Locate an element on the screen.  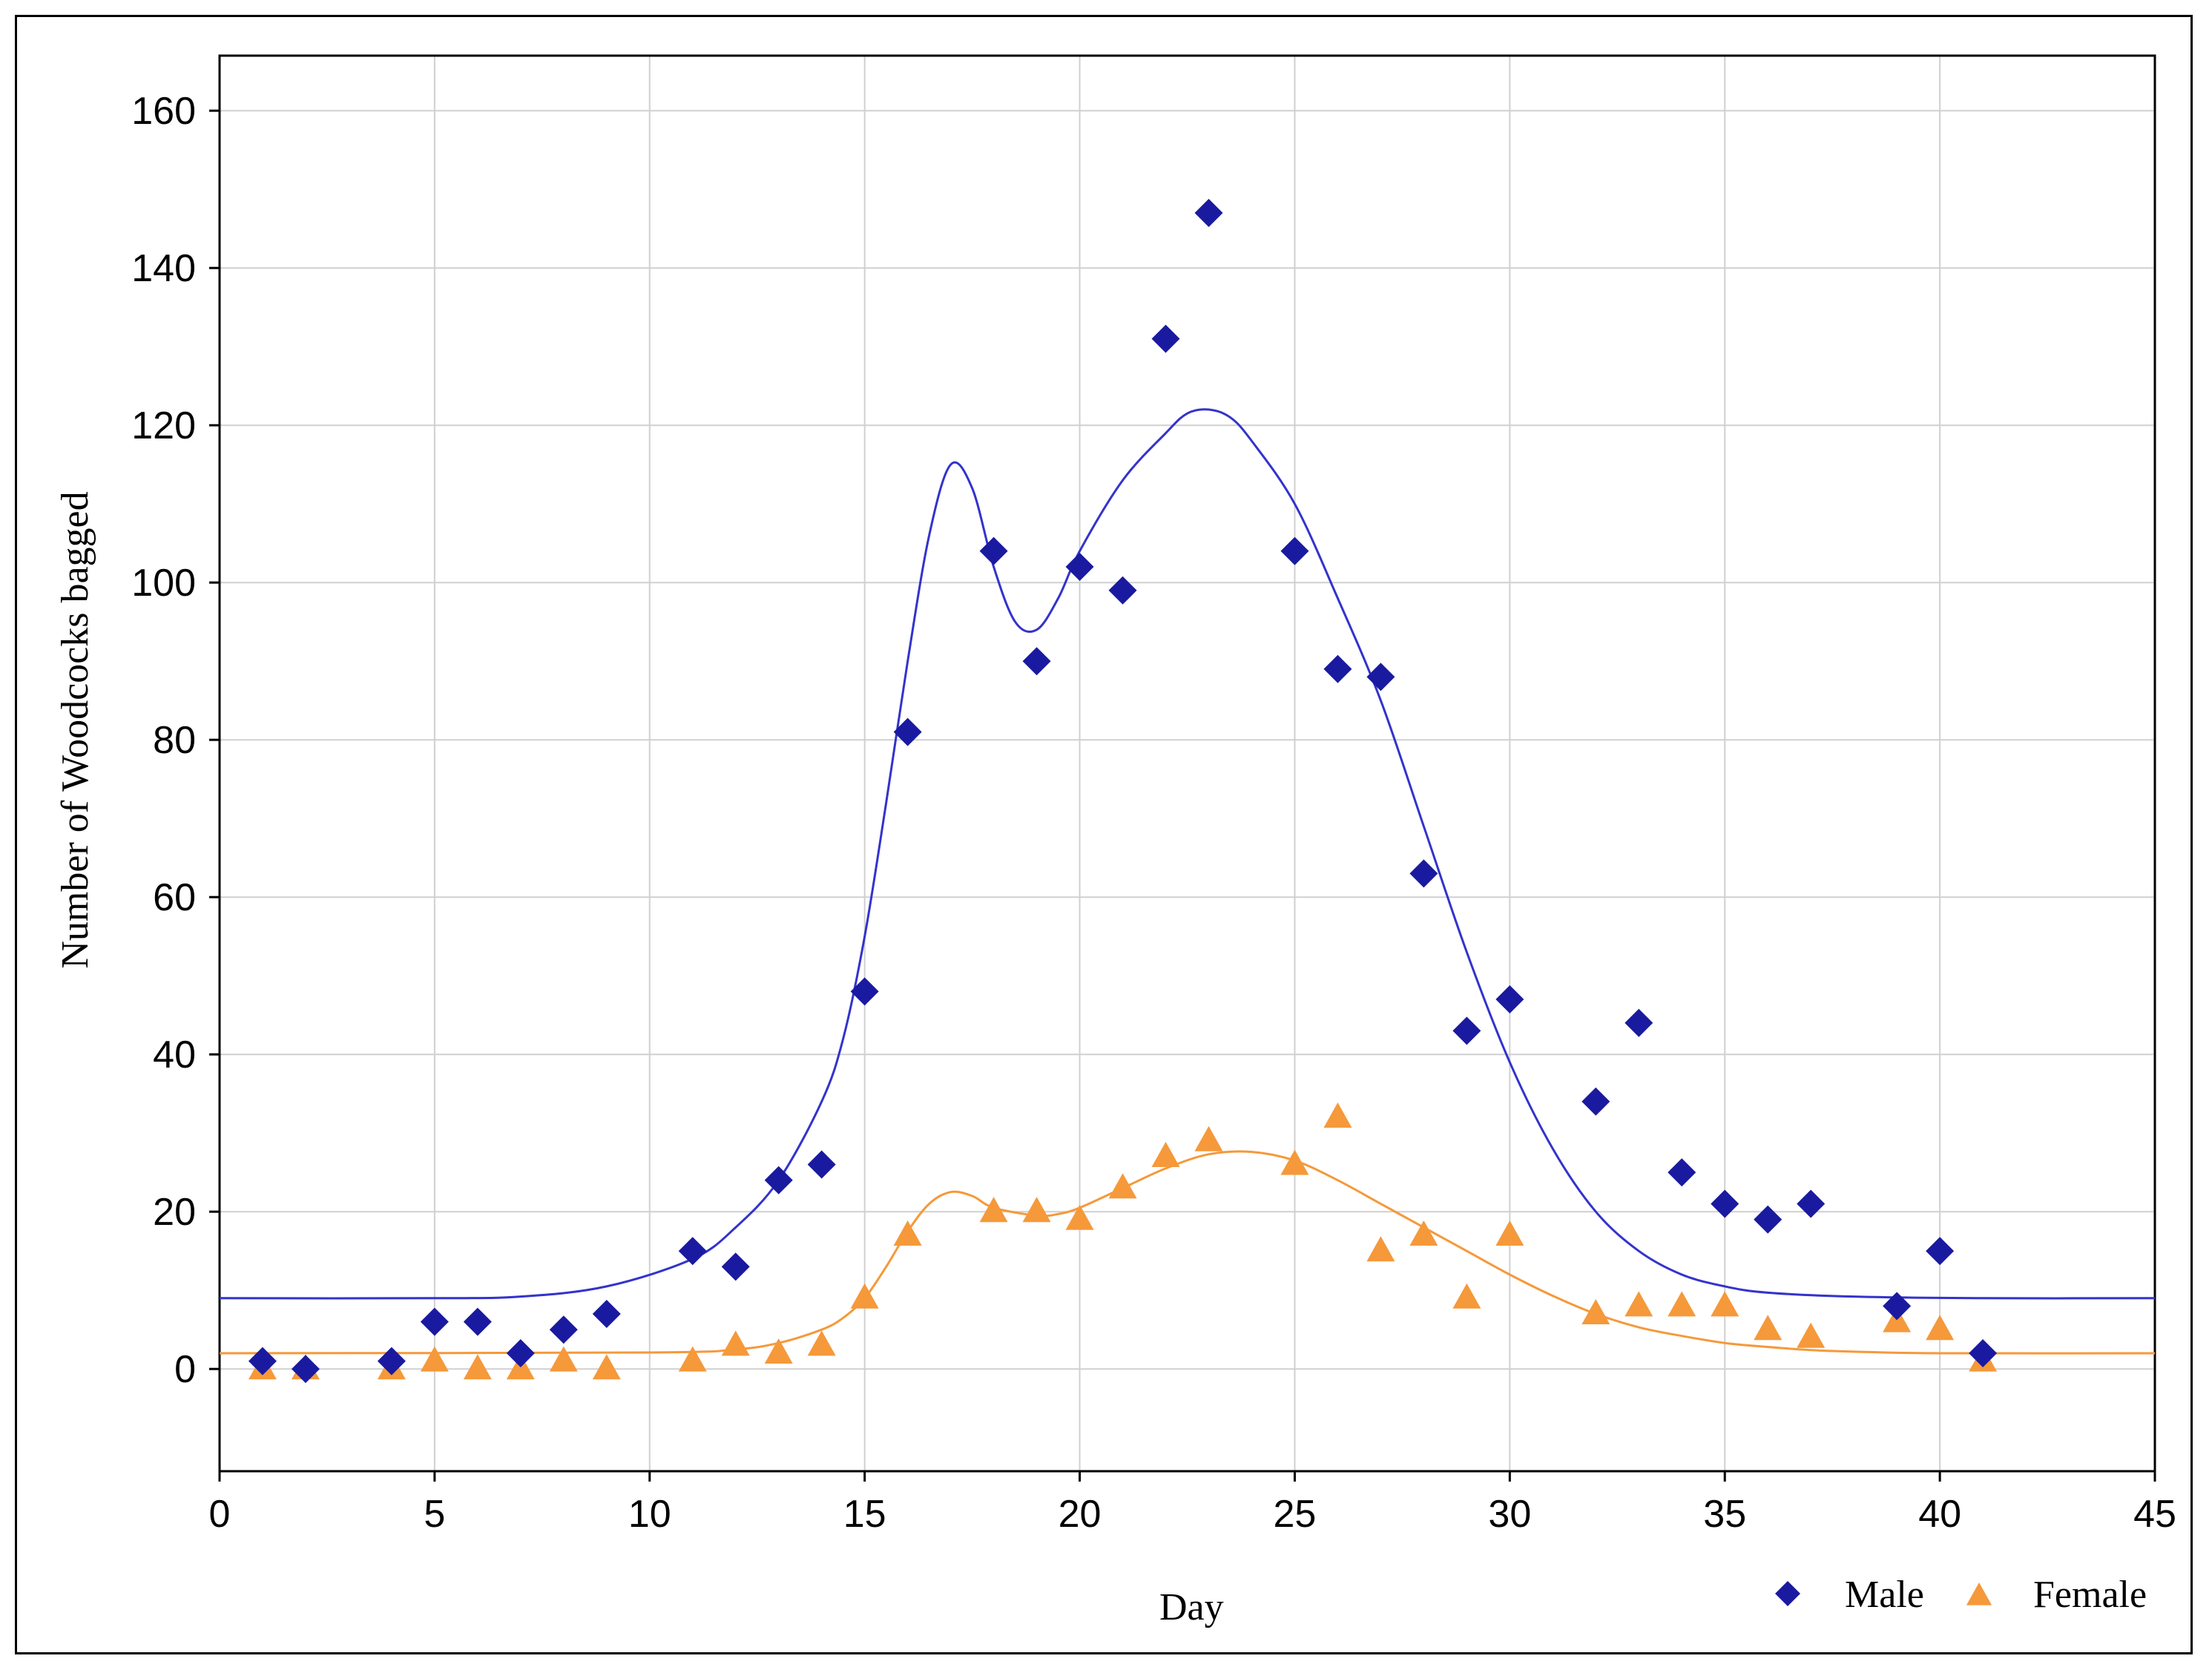
x-tick-label: 25 is located at coordinates (1296, 1514).